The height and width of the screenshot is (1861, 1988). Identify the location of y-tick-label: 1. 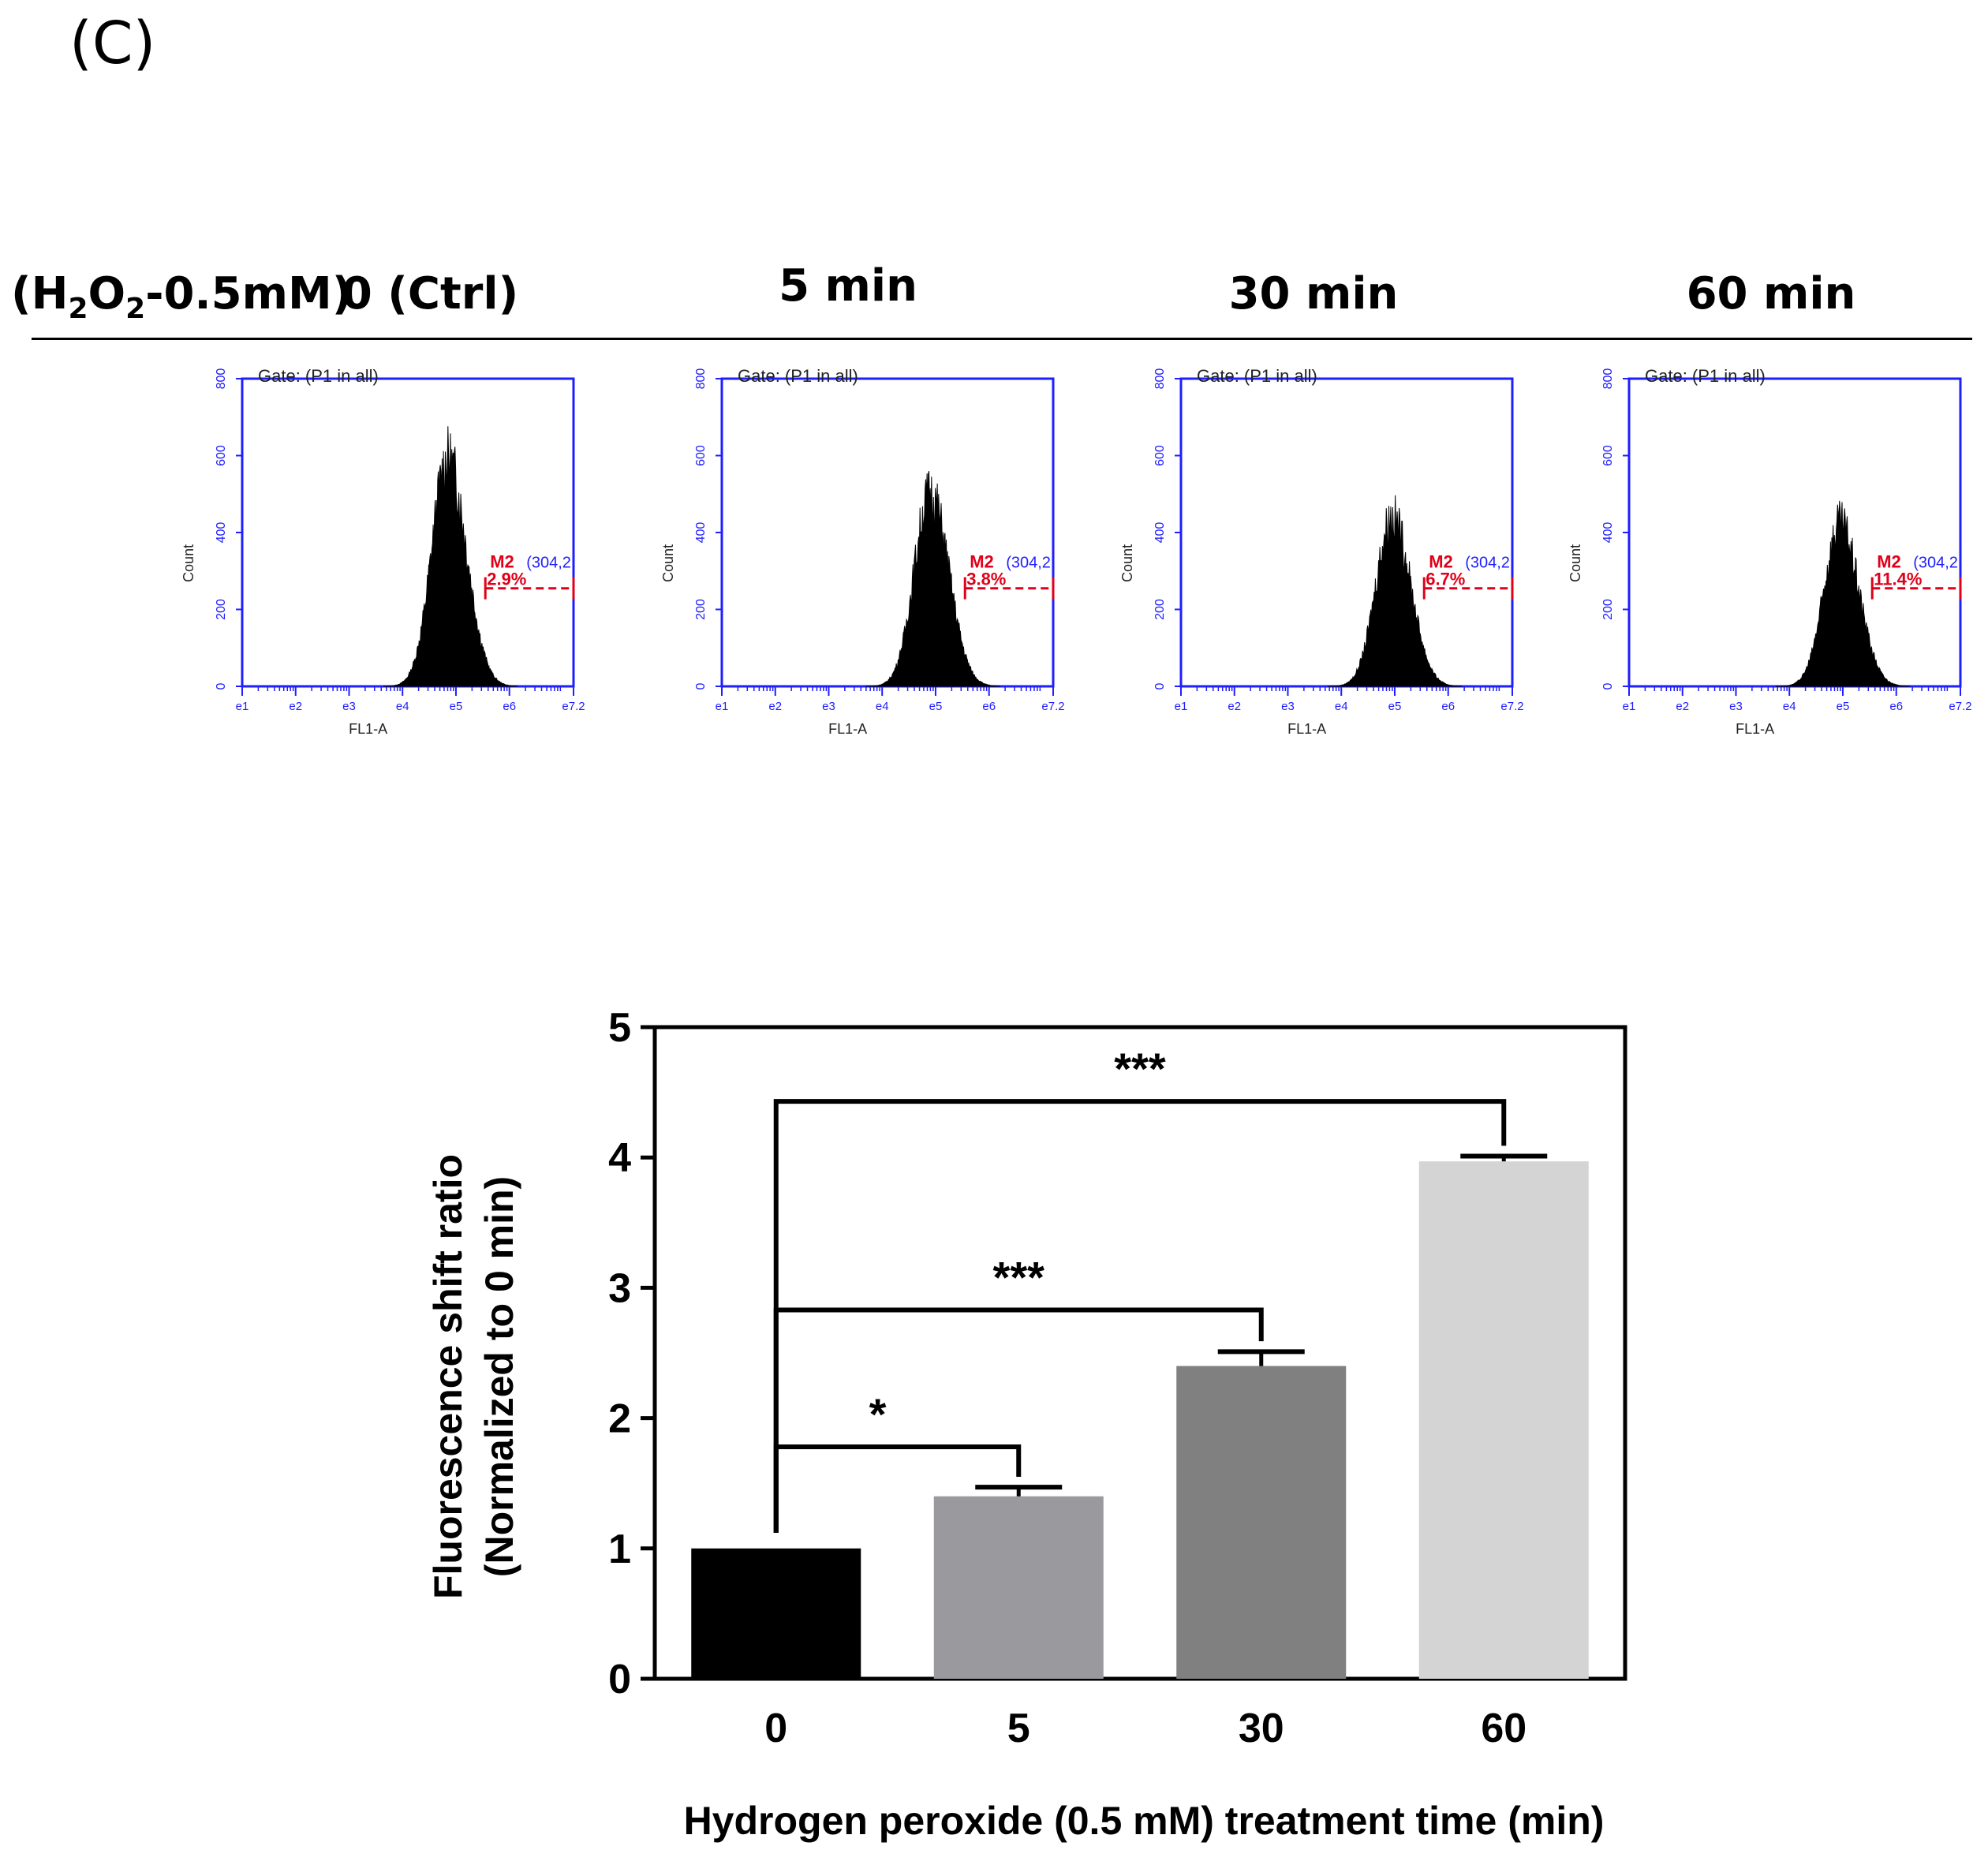
(620, 1549).